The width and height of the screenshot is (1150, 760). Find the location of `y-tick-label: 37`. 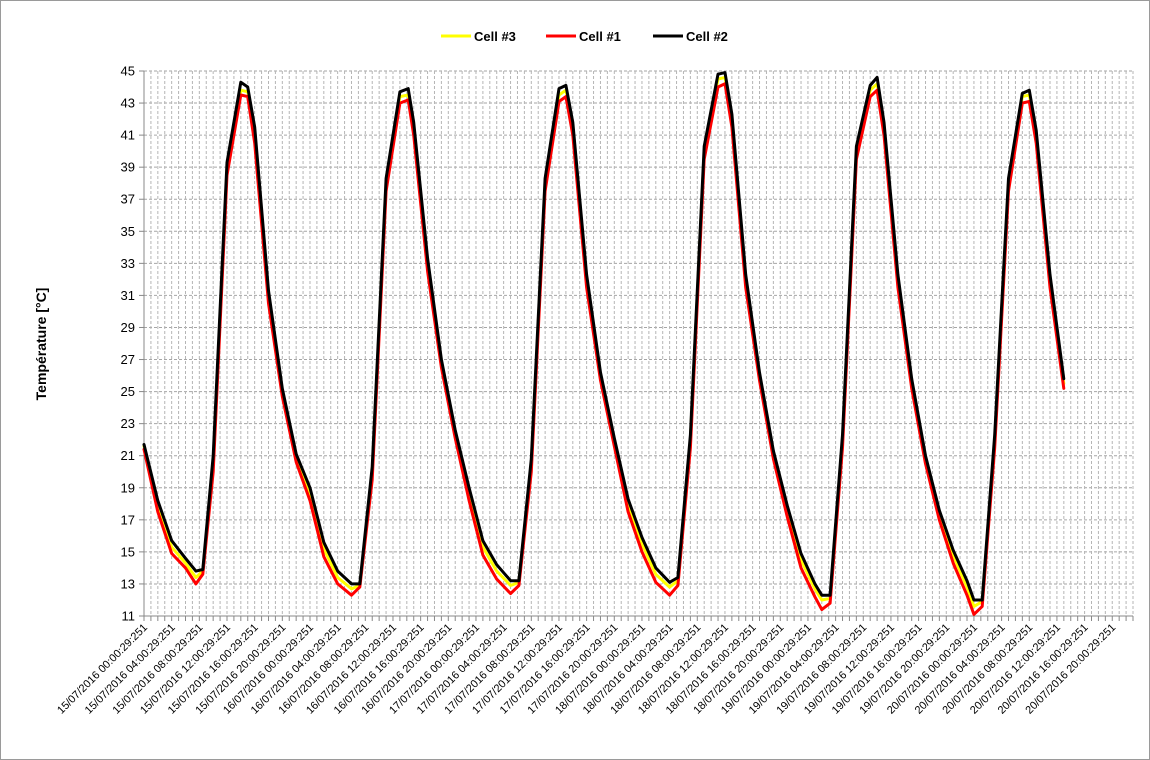

y-tick-label: 37 is located at coordinates (128, 199).